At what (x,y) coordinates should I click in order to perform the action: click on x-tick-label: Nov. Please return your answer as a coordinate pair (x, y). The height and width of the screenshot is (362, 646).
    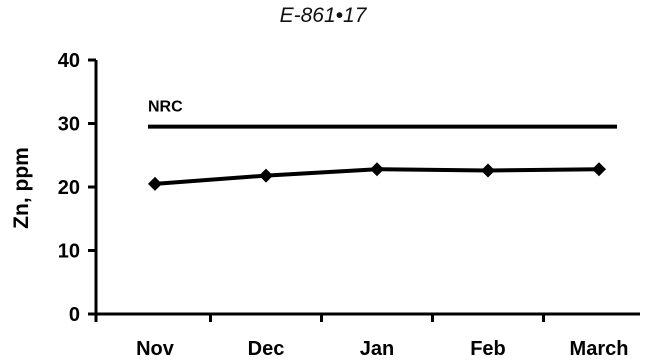
    Looking at the image, I should click on (155, 349).